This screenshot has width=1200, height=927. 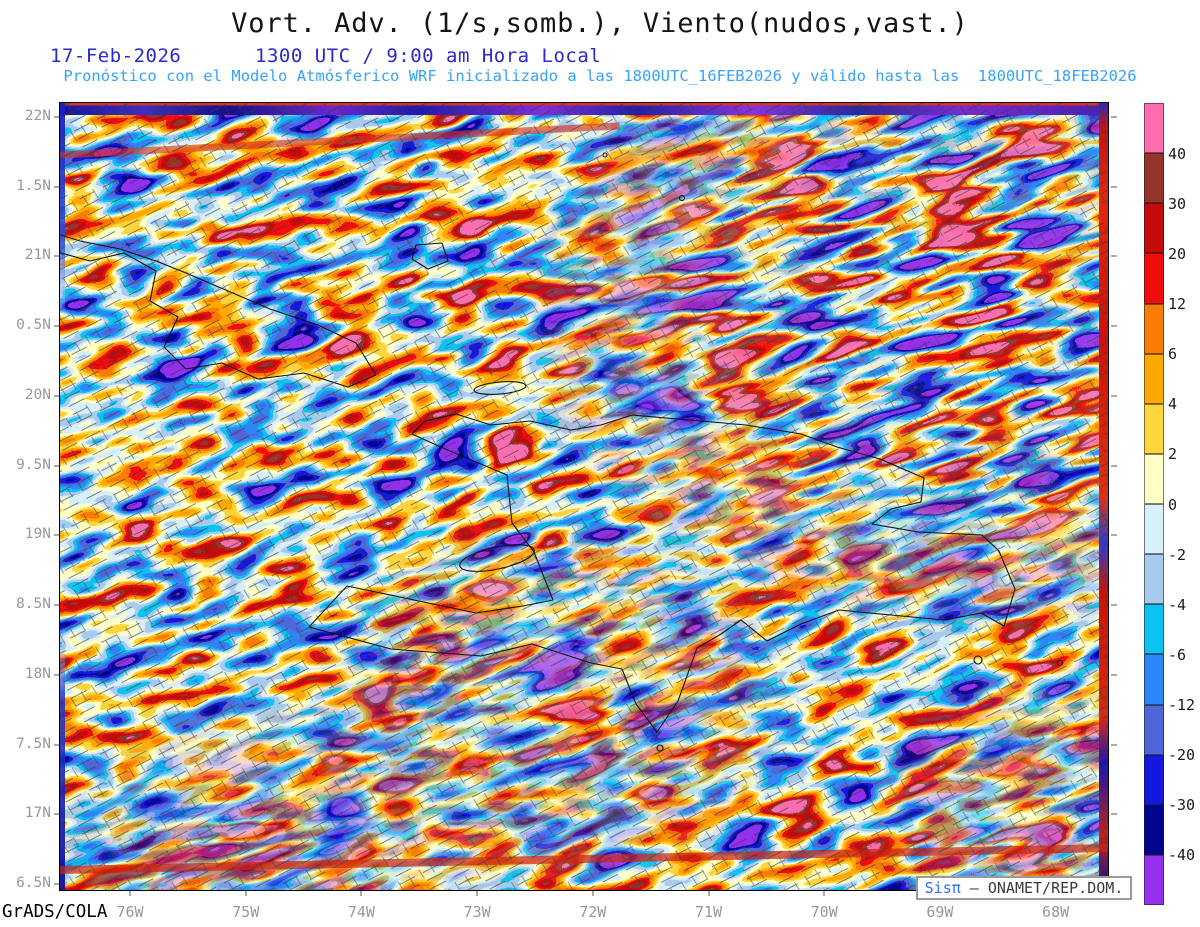 I want to click on colorbar-tick-label: -20, so click(x=1182, y=755).